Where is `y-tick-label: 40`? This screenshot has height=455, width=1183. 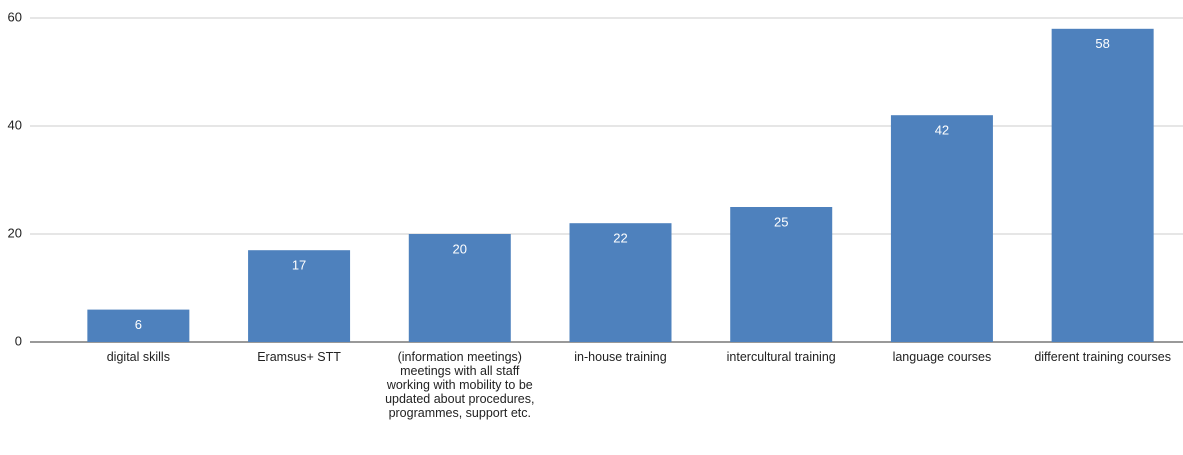
y-tick-label: 40 is located at coordinates (15, 124).